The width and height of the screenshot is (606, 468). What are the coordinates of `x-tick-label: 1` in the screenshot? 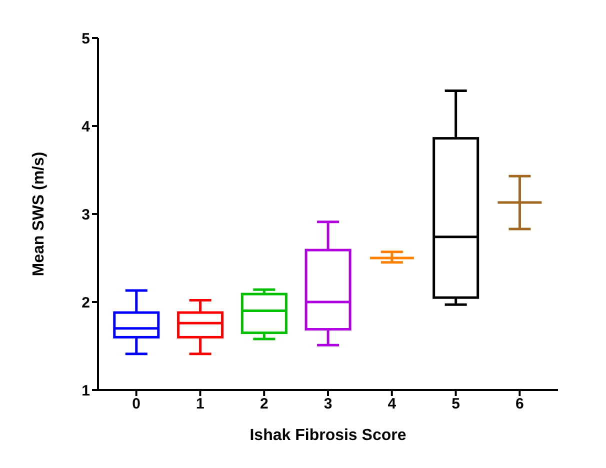 It's located at (200, 404).